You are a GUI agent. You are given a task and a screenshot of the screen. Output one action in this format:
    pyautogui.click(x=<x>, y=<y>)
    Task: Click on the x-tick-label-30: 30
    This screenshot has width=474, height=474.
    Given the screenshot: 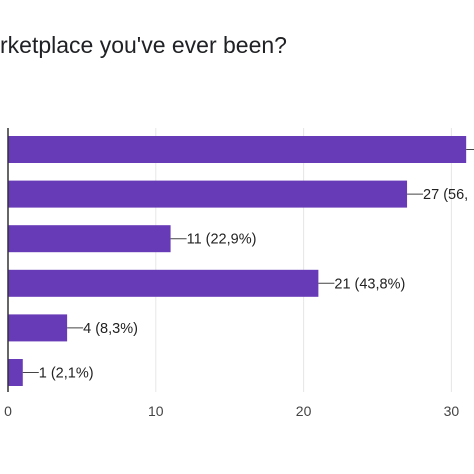 What is the action you would take?
    pyautogui.click(x=452, y=411)
    